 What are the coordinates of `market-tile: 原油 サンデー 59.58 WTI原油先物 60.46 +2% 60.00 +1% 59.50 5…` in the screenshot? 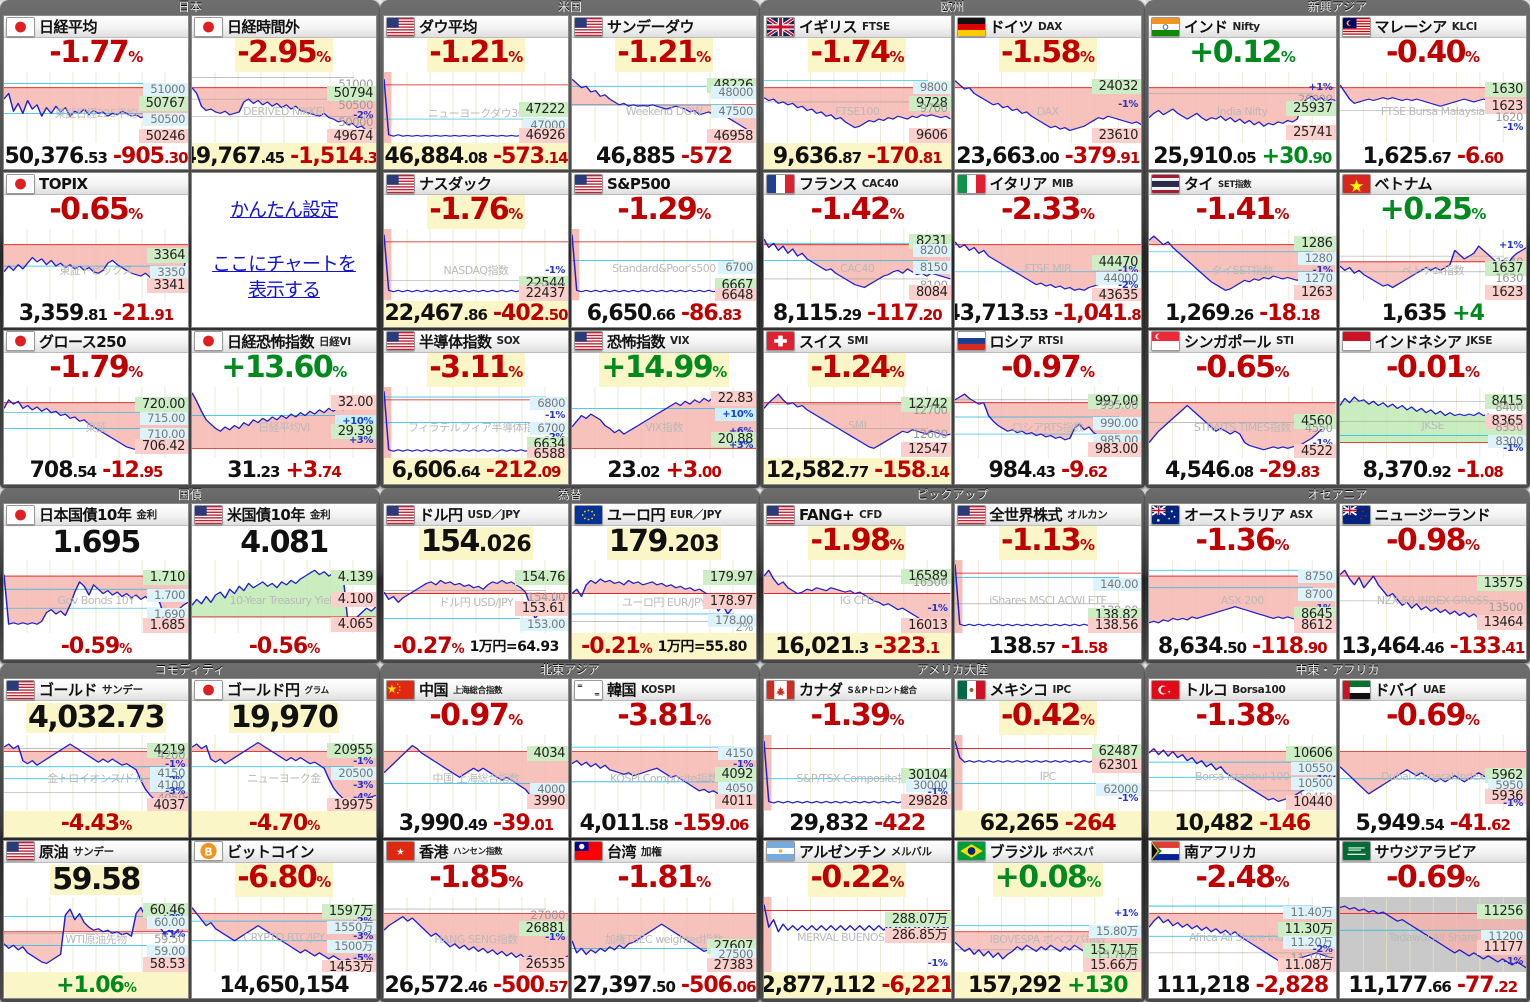 It's located at (96, 919).